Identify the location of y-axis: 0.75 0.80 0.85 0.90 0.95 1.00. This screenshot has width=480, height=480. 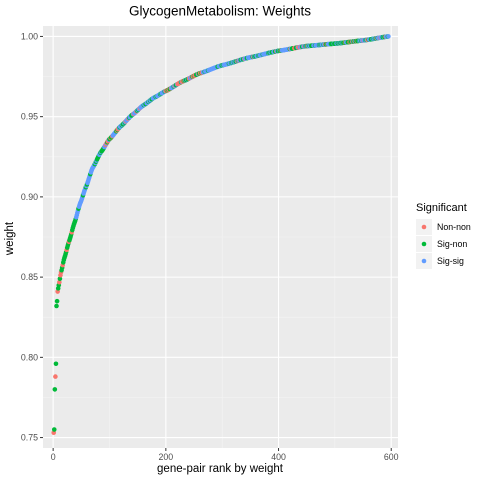
(32, 237).